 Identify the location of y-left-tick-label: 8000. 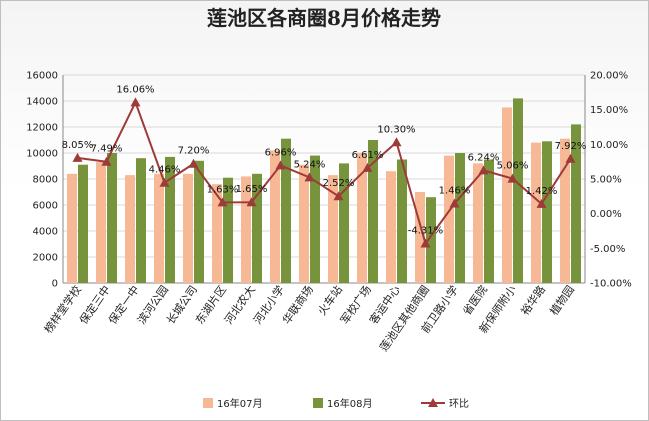
(45, 180).